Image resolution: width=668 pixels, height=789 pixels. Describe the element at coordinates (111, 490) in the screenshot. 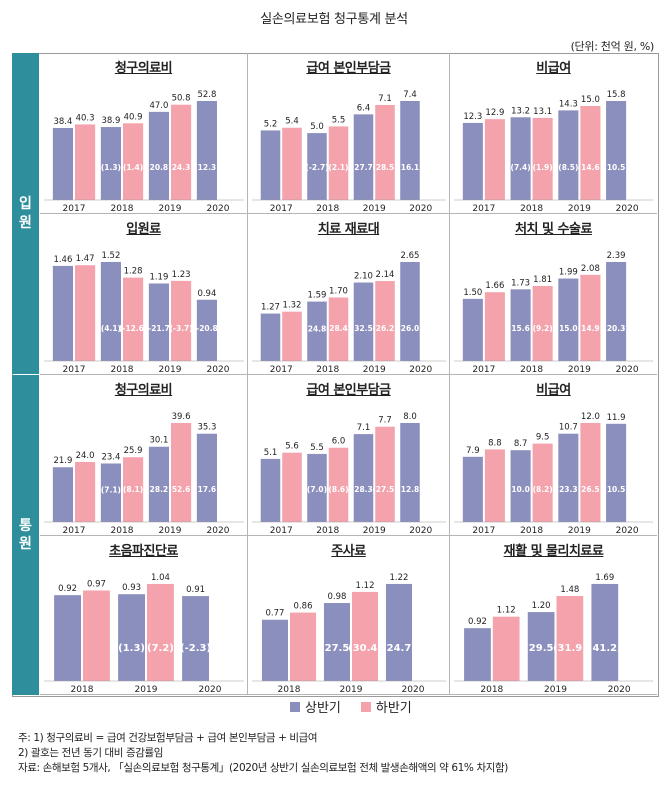

I see `change-label: (7.1)` at that location.